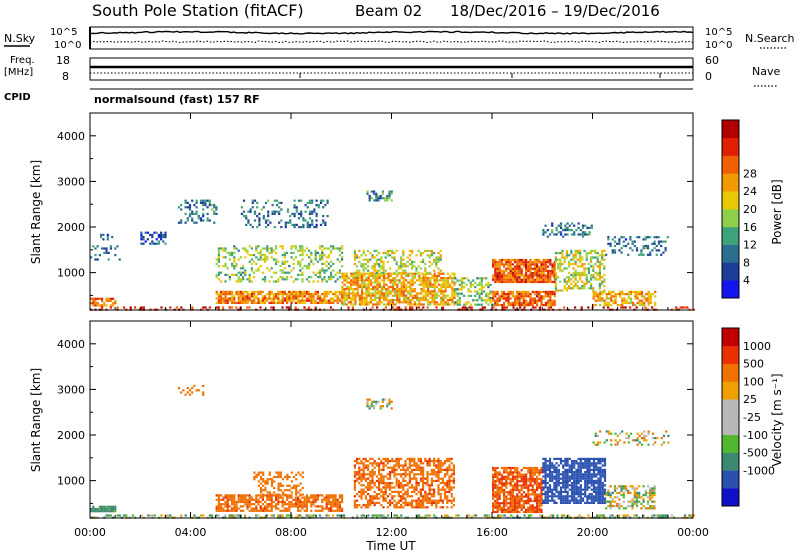 The image size is (800, 554). What do you see at coordinates (391, 38) in the screenshot?
I see `noise-panel` at bounding box center [391, 38].